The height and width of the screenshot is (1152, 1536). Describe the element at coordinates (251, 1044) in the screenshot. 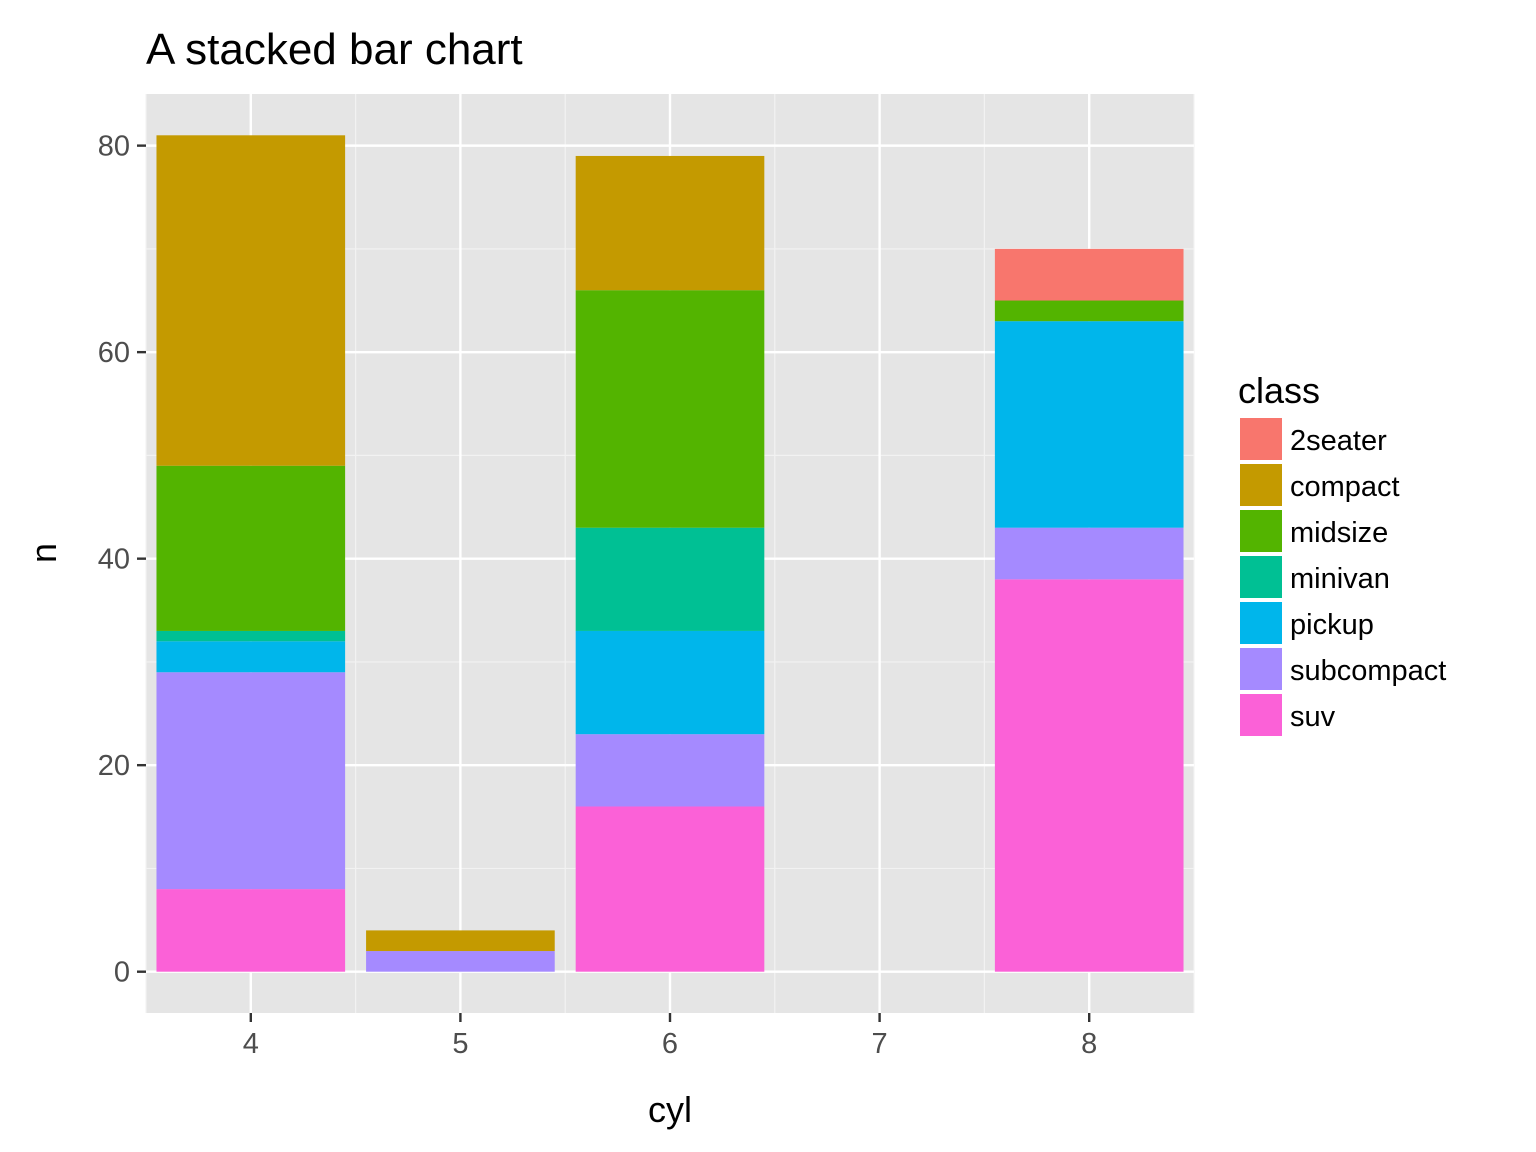

I see `x-tick-label: 4` at that location.